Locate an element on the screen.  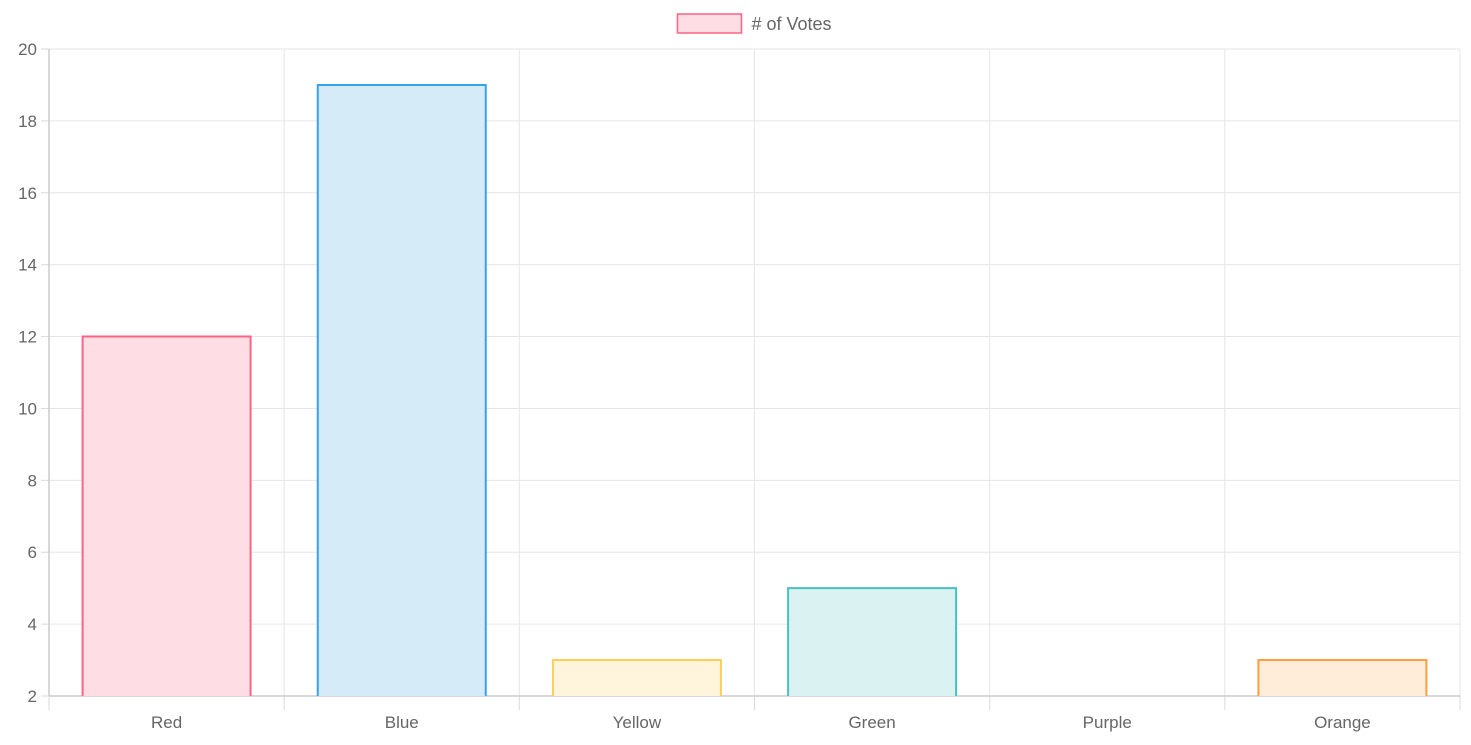
x-tick-label-red: Red is located at coordinates (166, 722).